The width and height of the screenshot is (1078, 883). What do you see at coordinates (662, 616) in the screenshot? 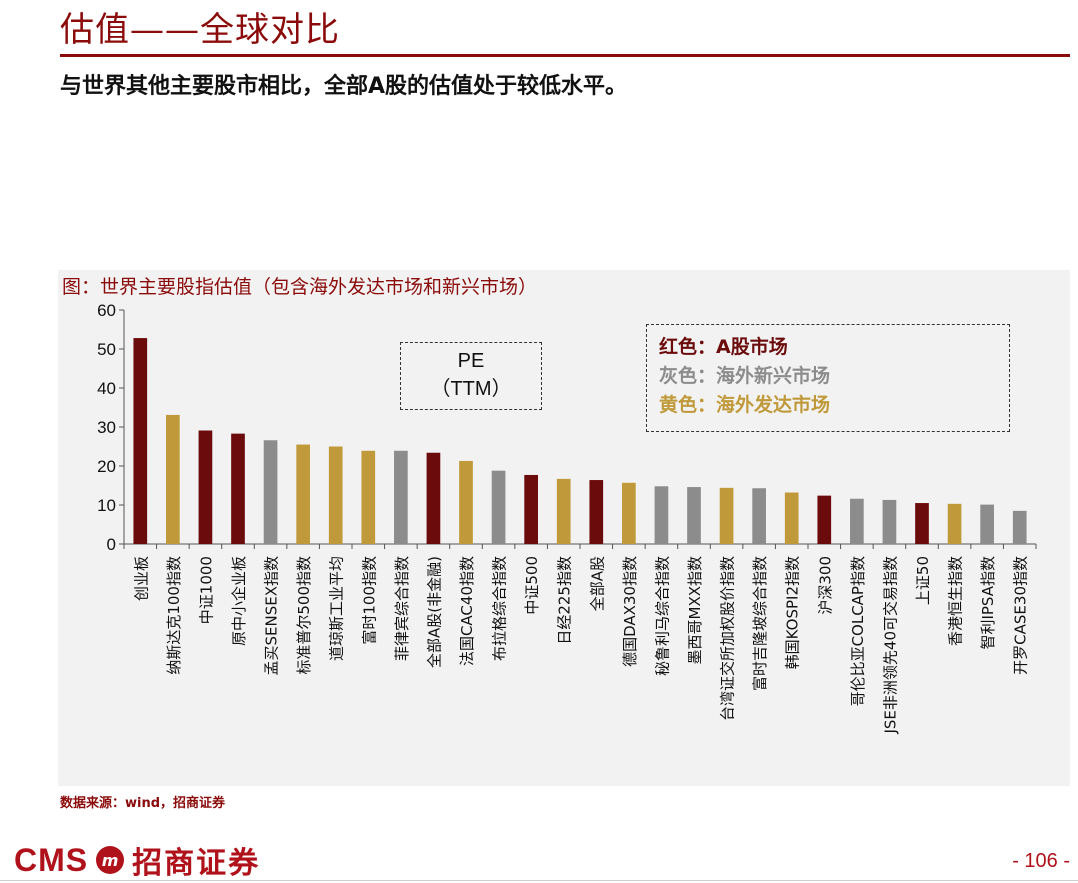
I see `x-tick-label: 秘鲁利马综合指数` at bounding box center [662, 616].